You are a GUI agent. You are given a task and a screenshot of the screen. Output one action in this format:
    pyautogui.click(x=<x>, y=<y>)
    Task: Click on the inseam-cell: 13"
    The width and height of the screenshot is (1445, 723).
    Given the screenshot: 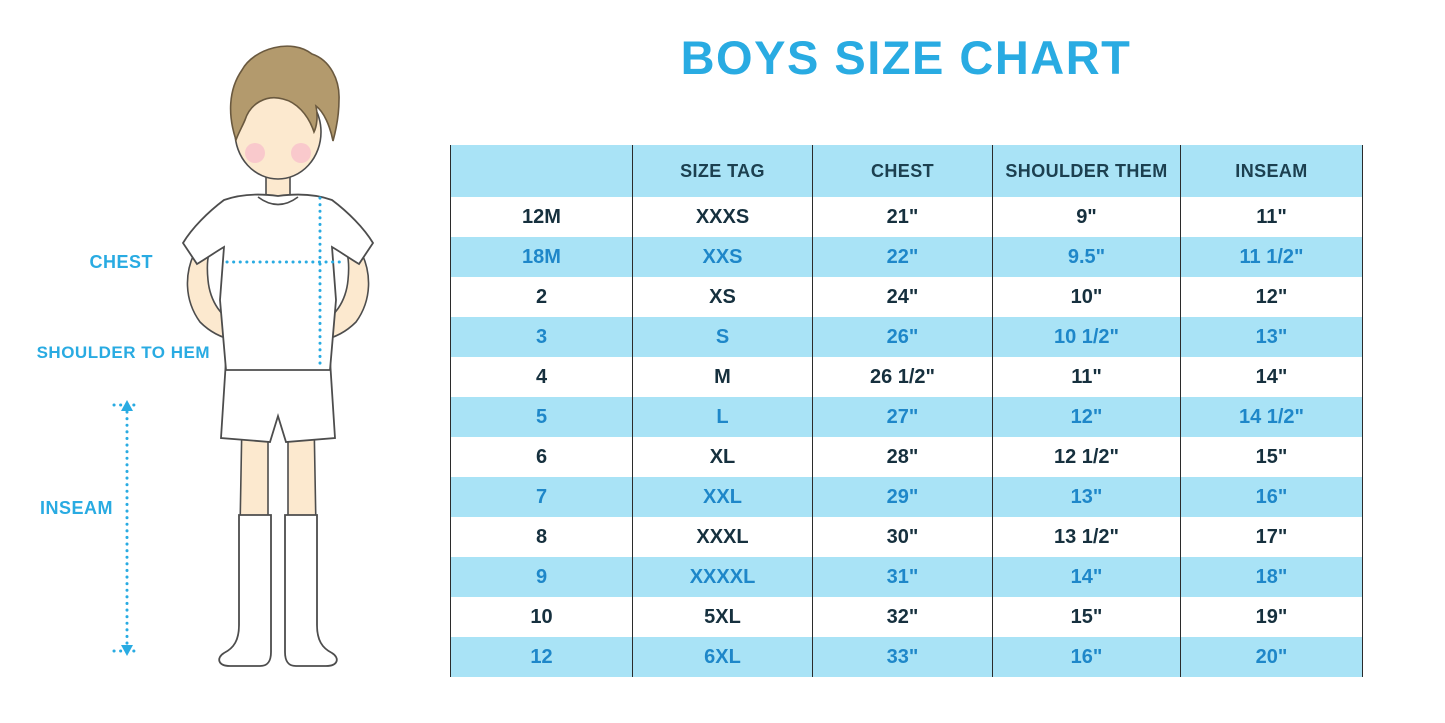 What is the action you would take?
    pyautogui.click(x=1271, y=337)
    